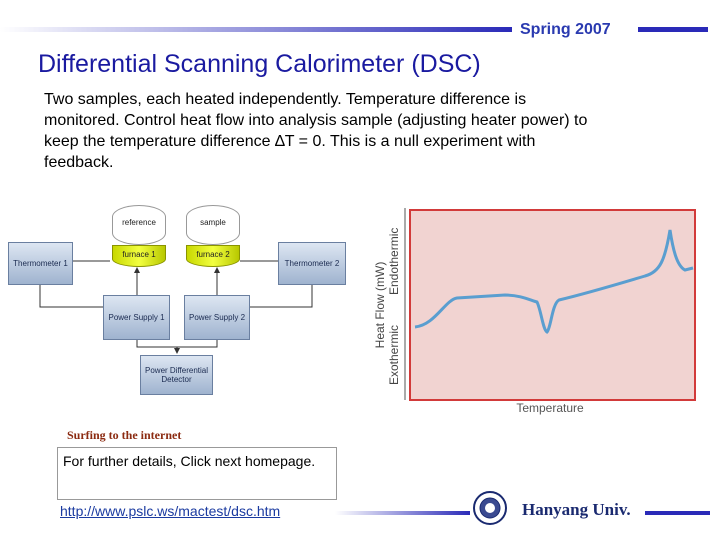 The image size is (720, 540). I want to click on furnace: furnace 2, so click(213, 256).